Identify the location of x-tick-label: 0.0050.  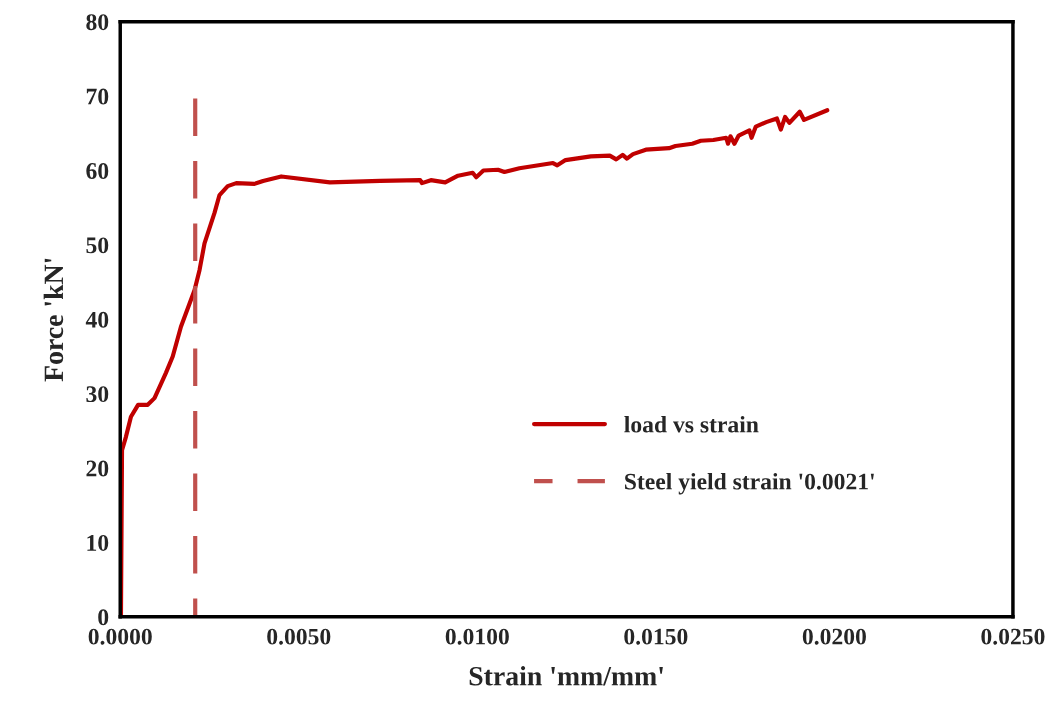
(299, 636).